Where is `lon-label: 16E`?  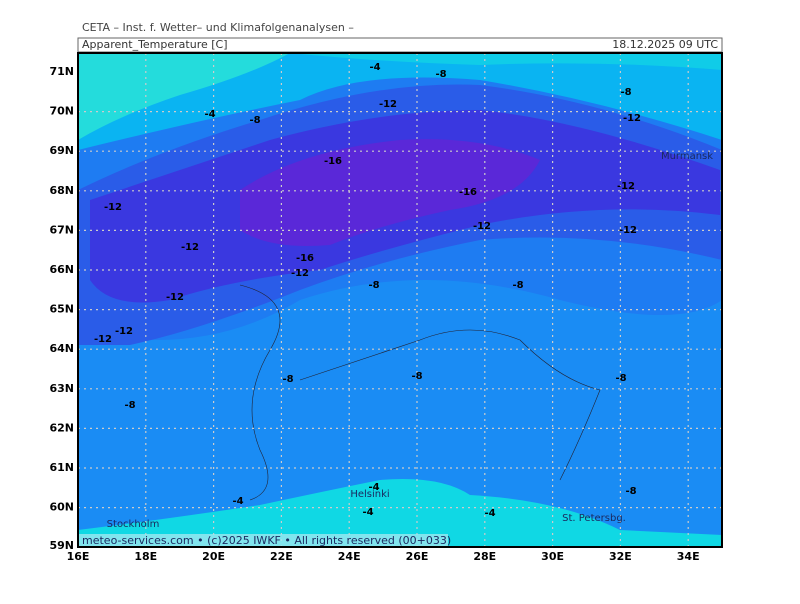 lon-label: 16E is located at coordinates (78, 556).